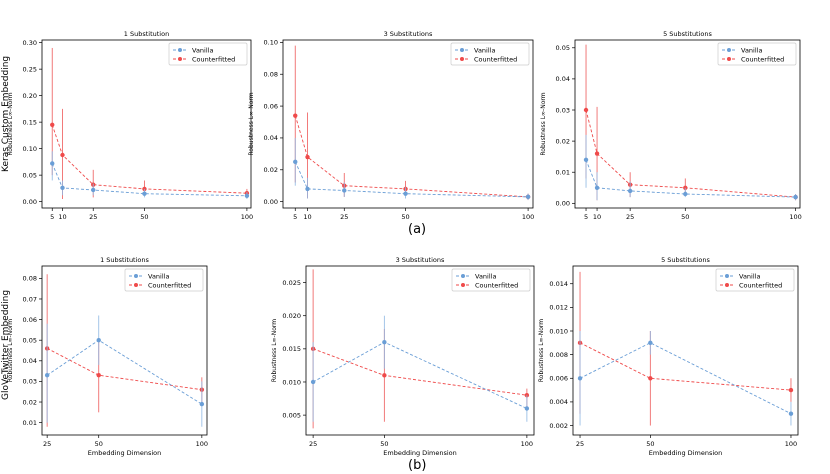 The image size is (830, 474). Describe the element at coordinates (146, 34) in the screenshot. I see `chart-title: 1 Substitution` at that location.